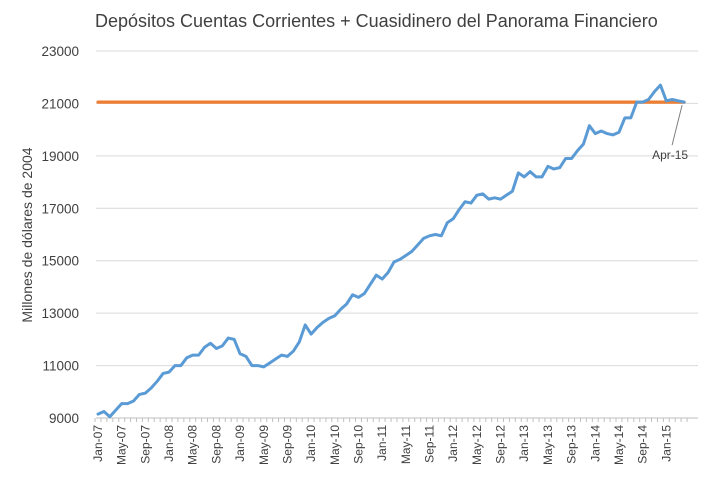 This screenshot has width=714, height=482. What do you see at coordinates (60, 261) in the screenshot?
I see `y-tick-label: 15000` at bounding box center [60, 261].